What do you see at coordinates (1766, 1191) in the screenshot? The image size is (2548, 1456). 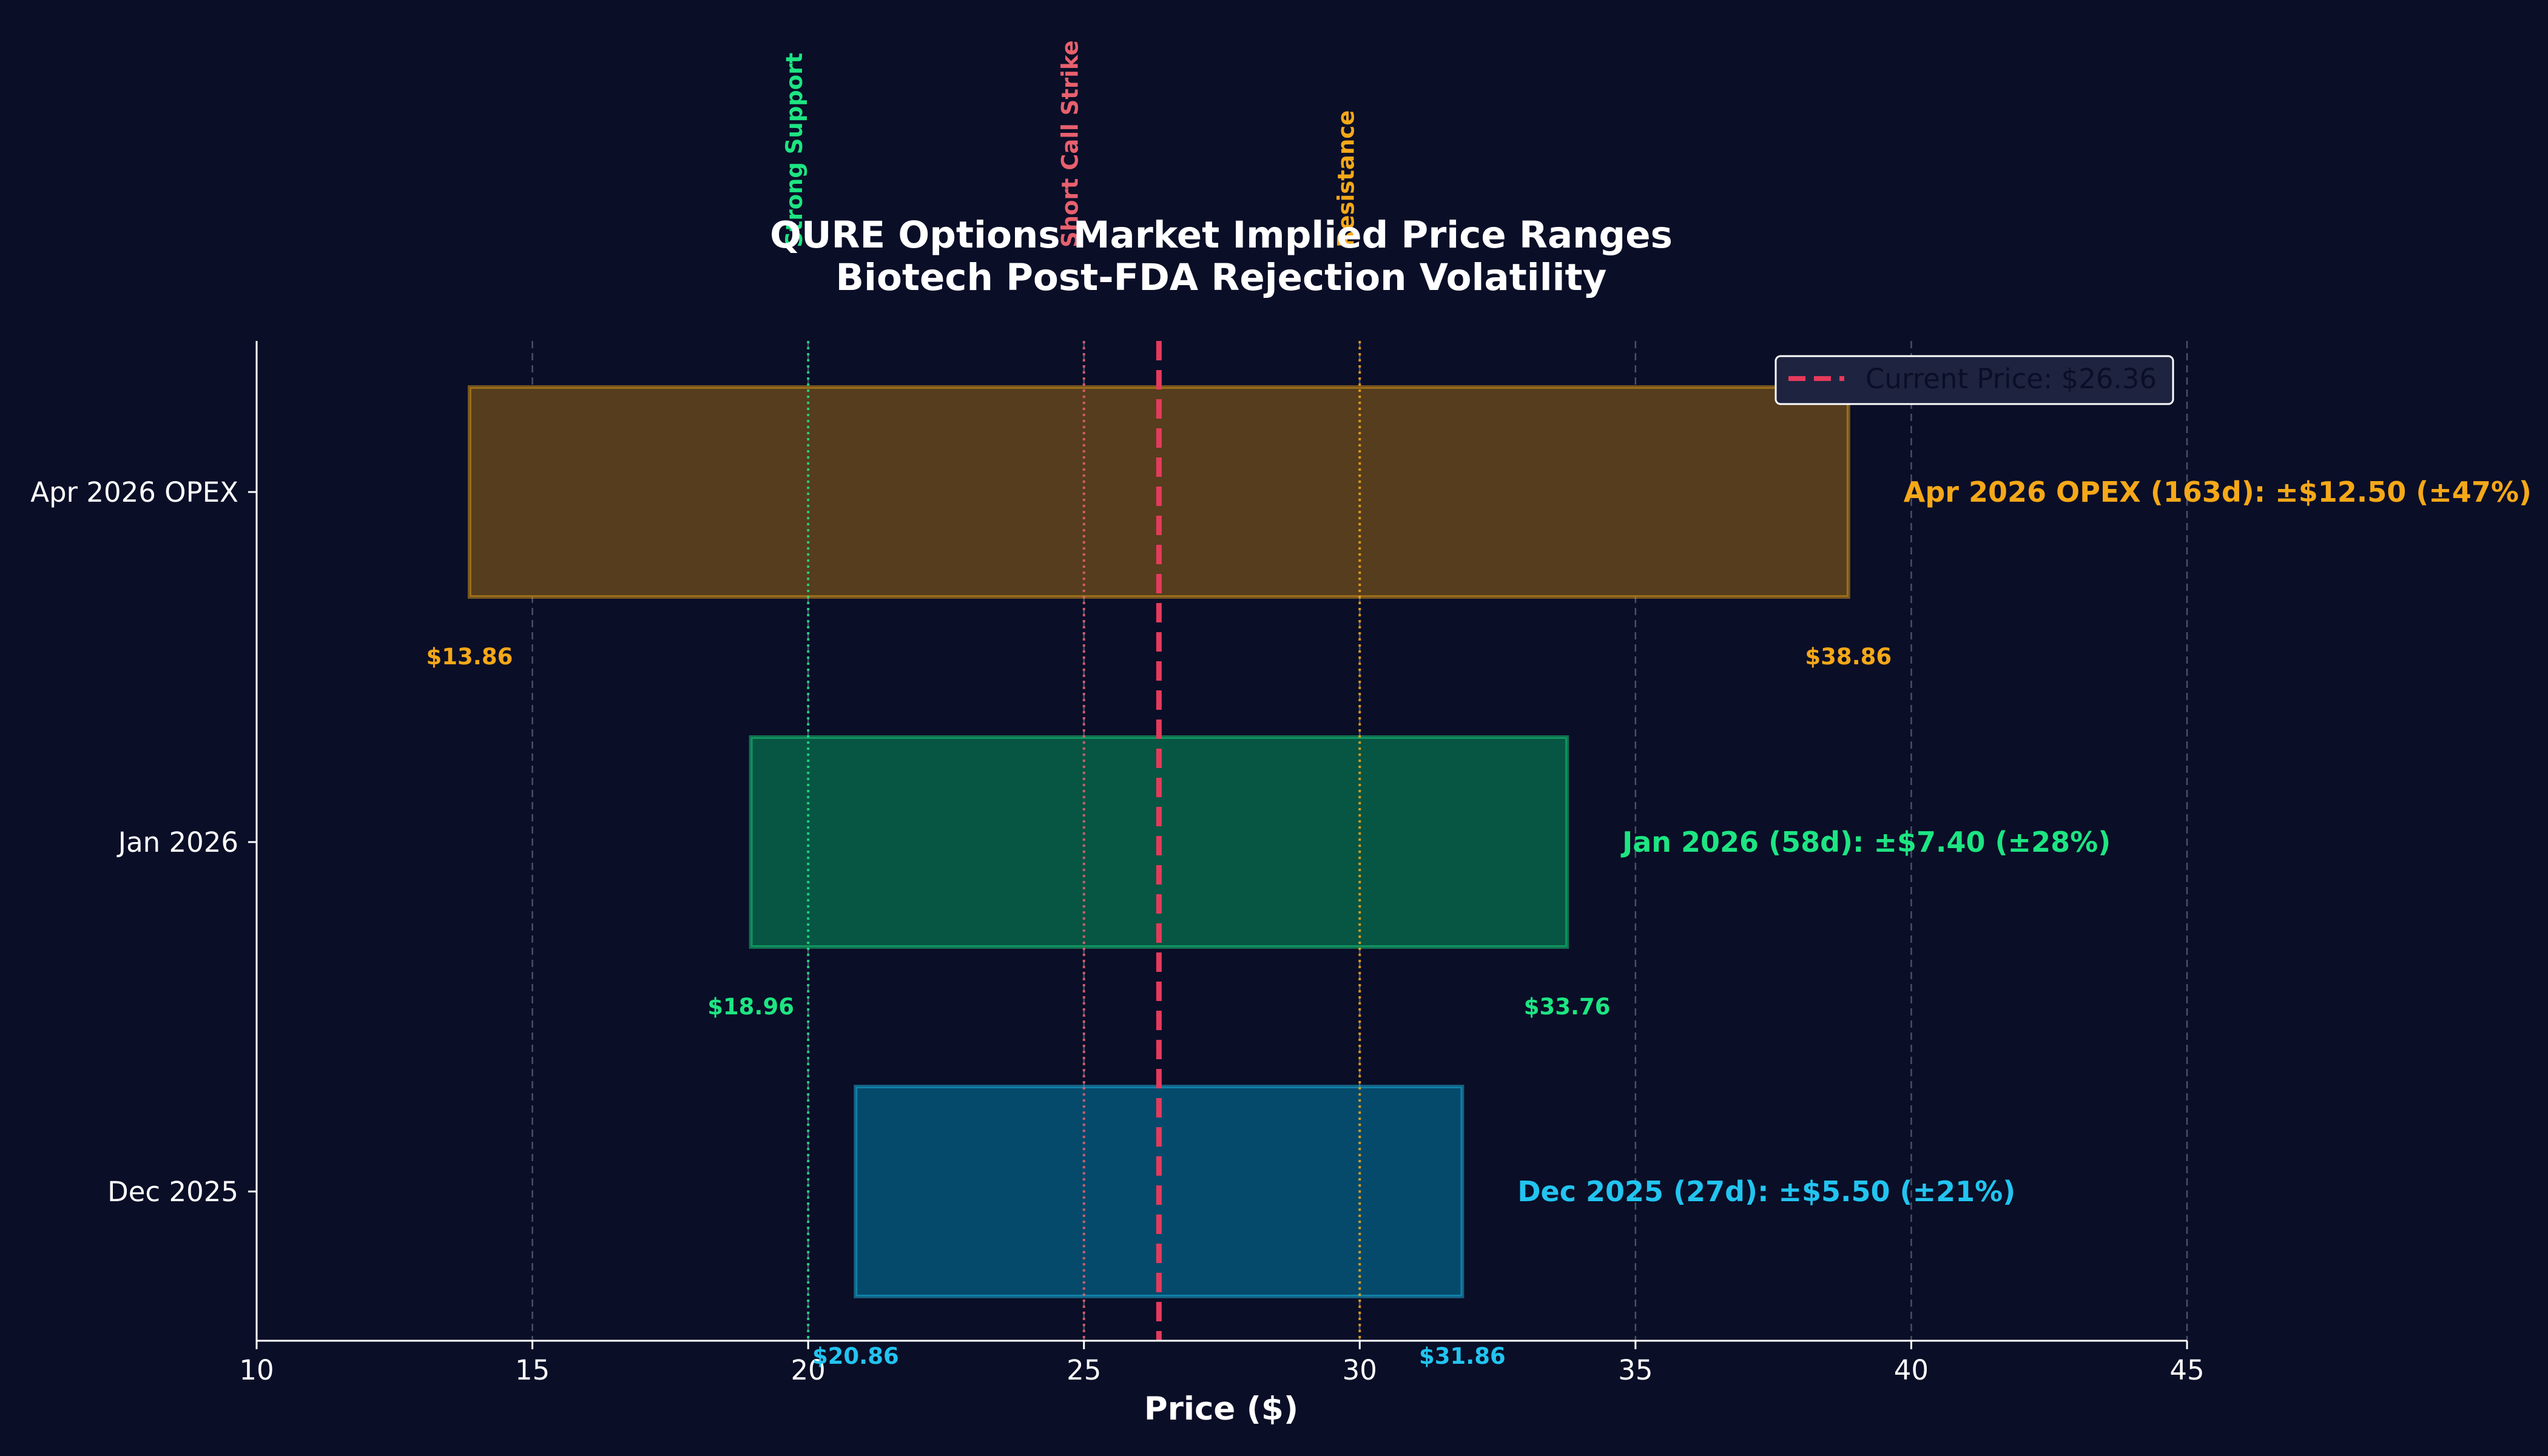 I see `range-annotation-dec-2025: Dec 2025 (27d): ±$5.50 (±21%)` at bounding box center [1766, 1191].